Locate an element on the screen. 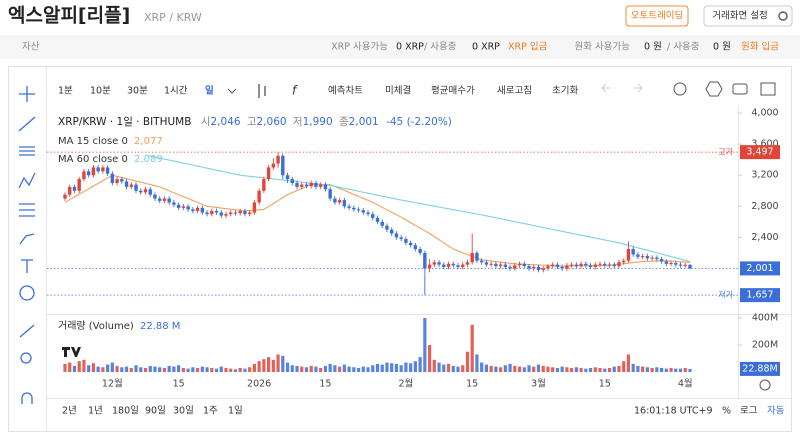 The width and height of the screenshot is (800, 432). price-marker-label: 3,497 is located at coordinates (759, 152).